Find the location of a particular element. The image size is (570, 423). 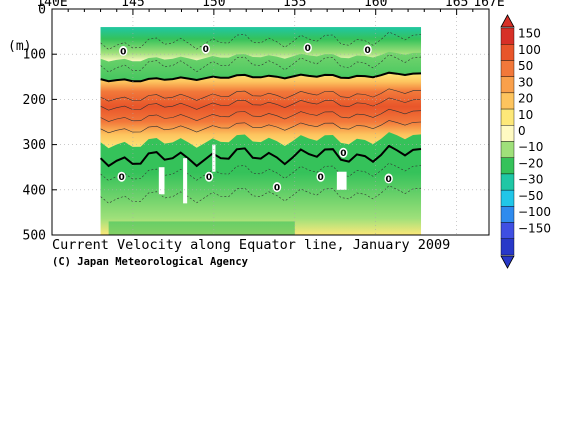

colorbar-label: 0 is located at coordinates (522, 131).